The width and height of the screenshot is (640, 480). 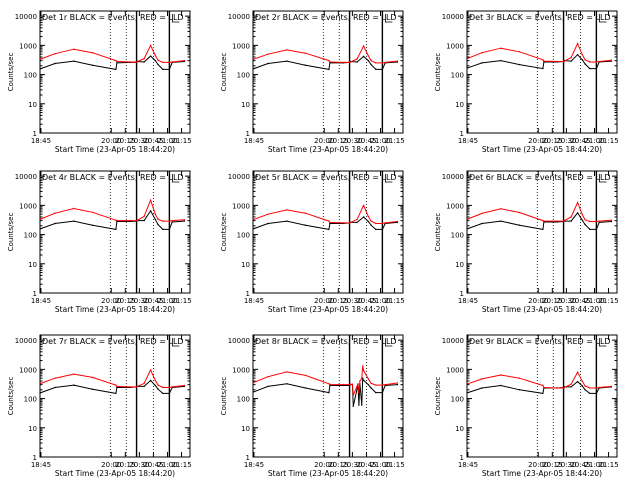 What do you see at coordinates (540, 177) in the screenshot?
I see `chart-title: Det 6r BLACK = Events, RED = LLD` at bounding box center [540, 177].